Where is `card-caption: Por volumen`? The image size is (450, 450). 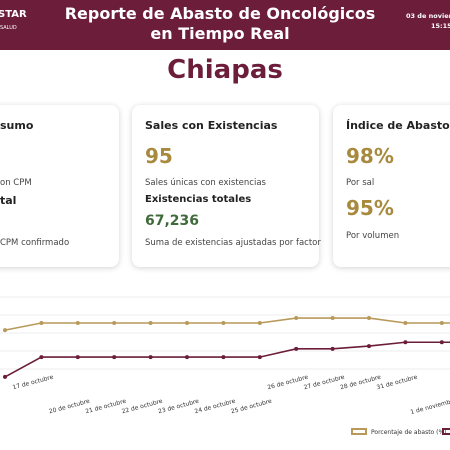 card-caption: Por volumen is located at coordinates (373, 236).